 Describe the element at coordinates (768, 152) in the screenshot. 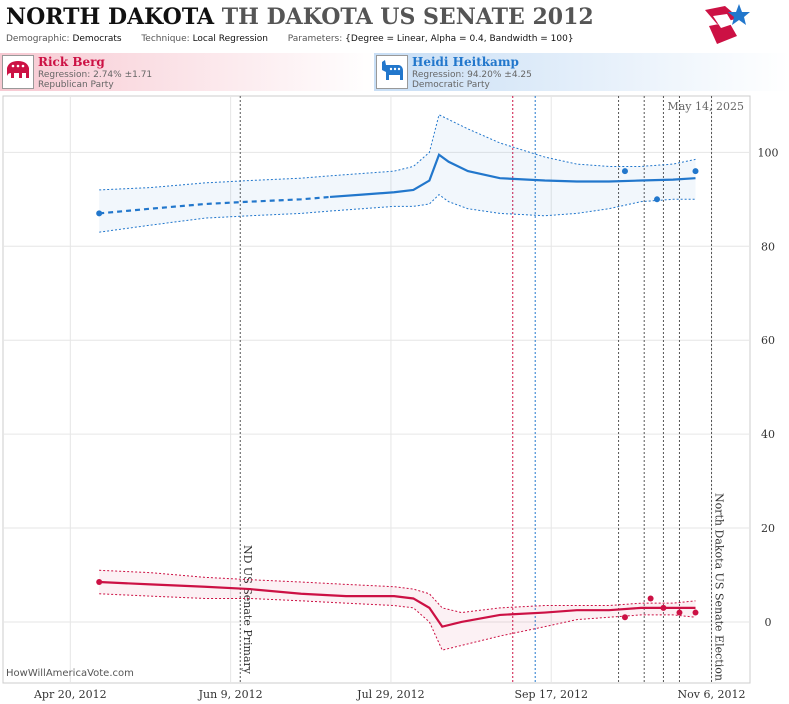

I see `y-tick-label: 100` at that location.